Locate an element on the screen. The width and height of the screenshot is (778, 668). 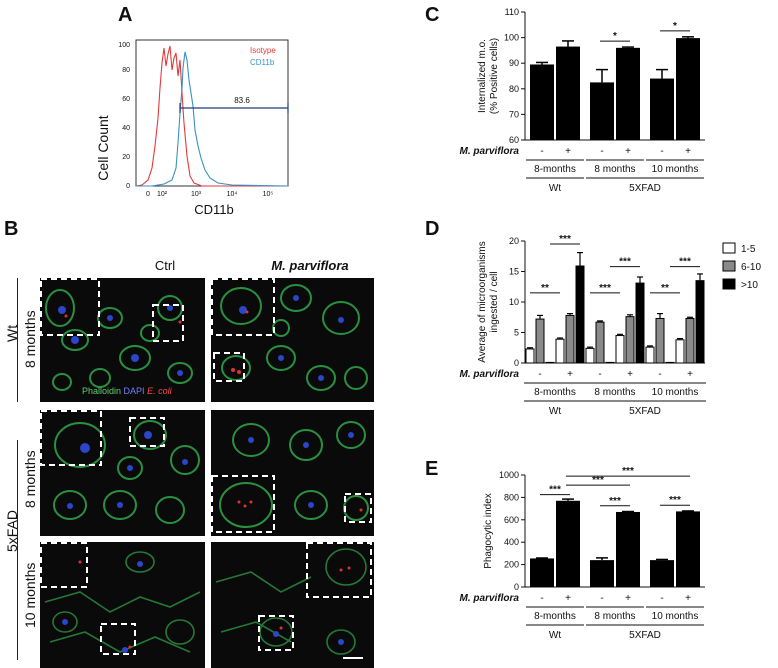
y-tick-label: 0 is located at coordinates (516, 587).